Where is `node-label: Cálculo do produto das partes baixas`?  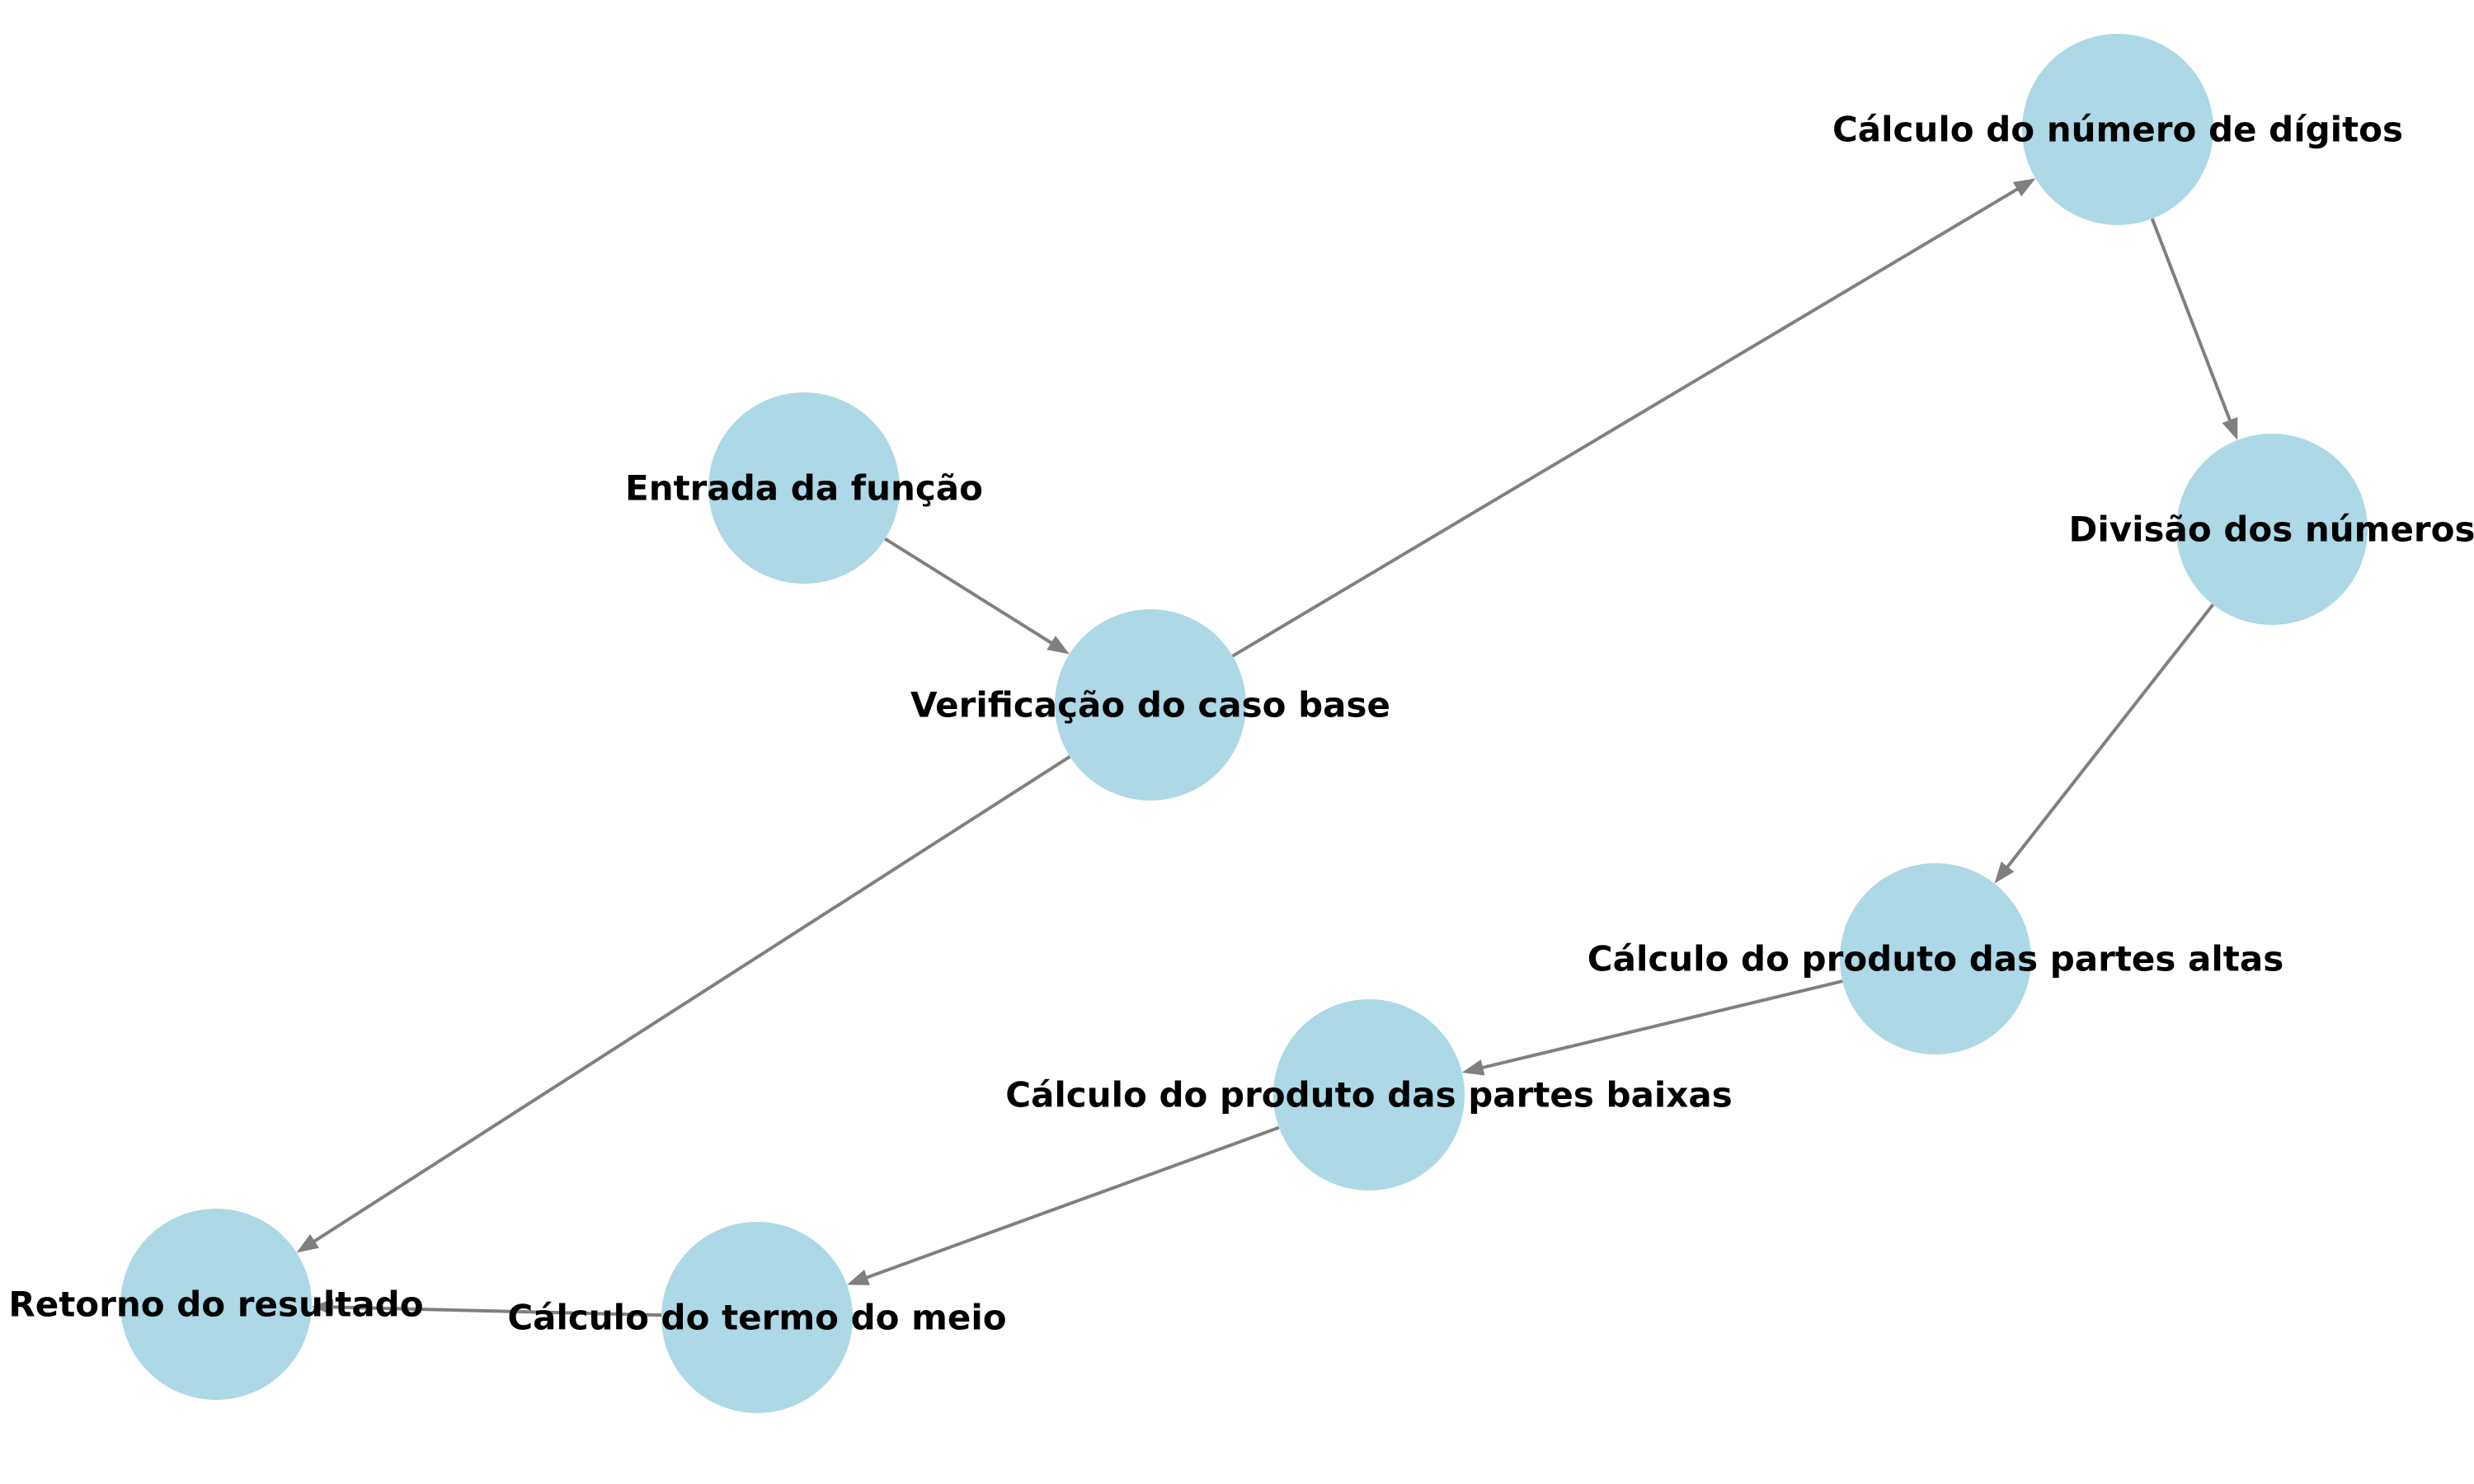
node-label: Cálculo do produto das partes baixas is located at coordinates (1369, 1095).